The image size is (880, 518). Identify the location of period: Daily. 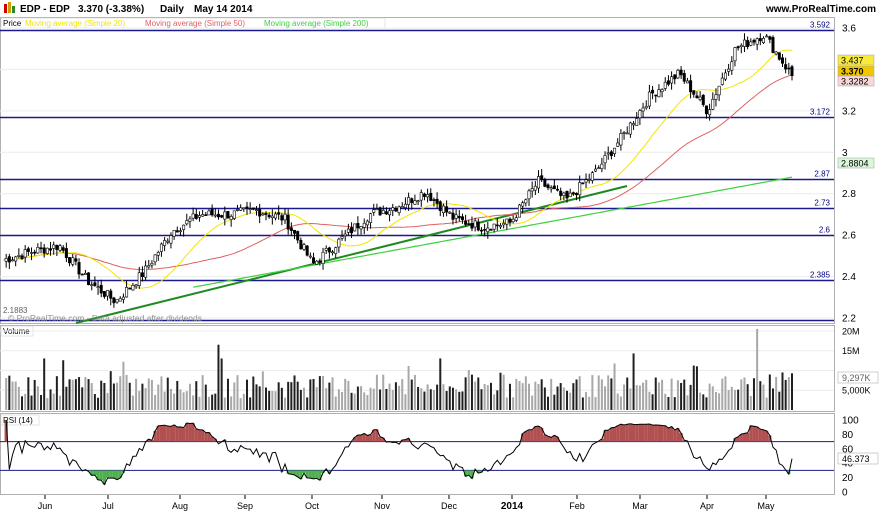
(172, 9).